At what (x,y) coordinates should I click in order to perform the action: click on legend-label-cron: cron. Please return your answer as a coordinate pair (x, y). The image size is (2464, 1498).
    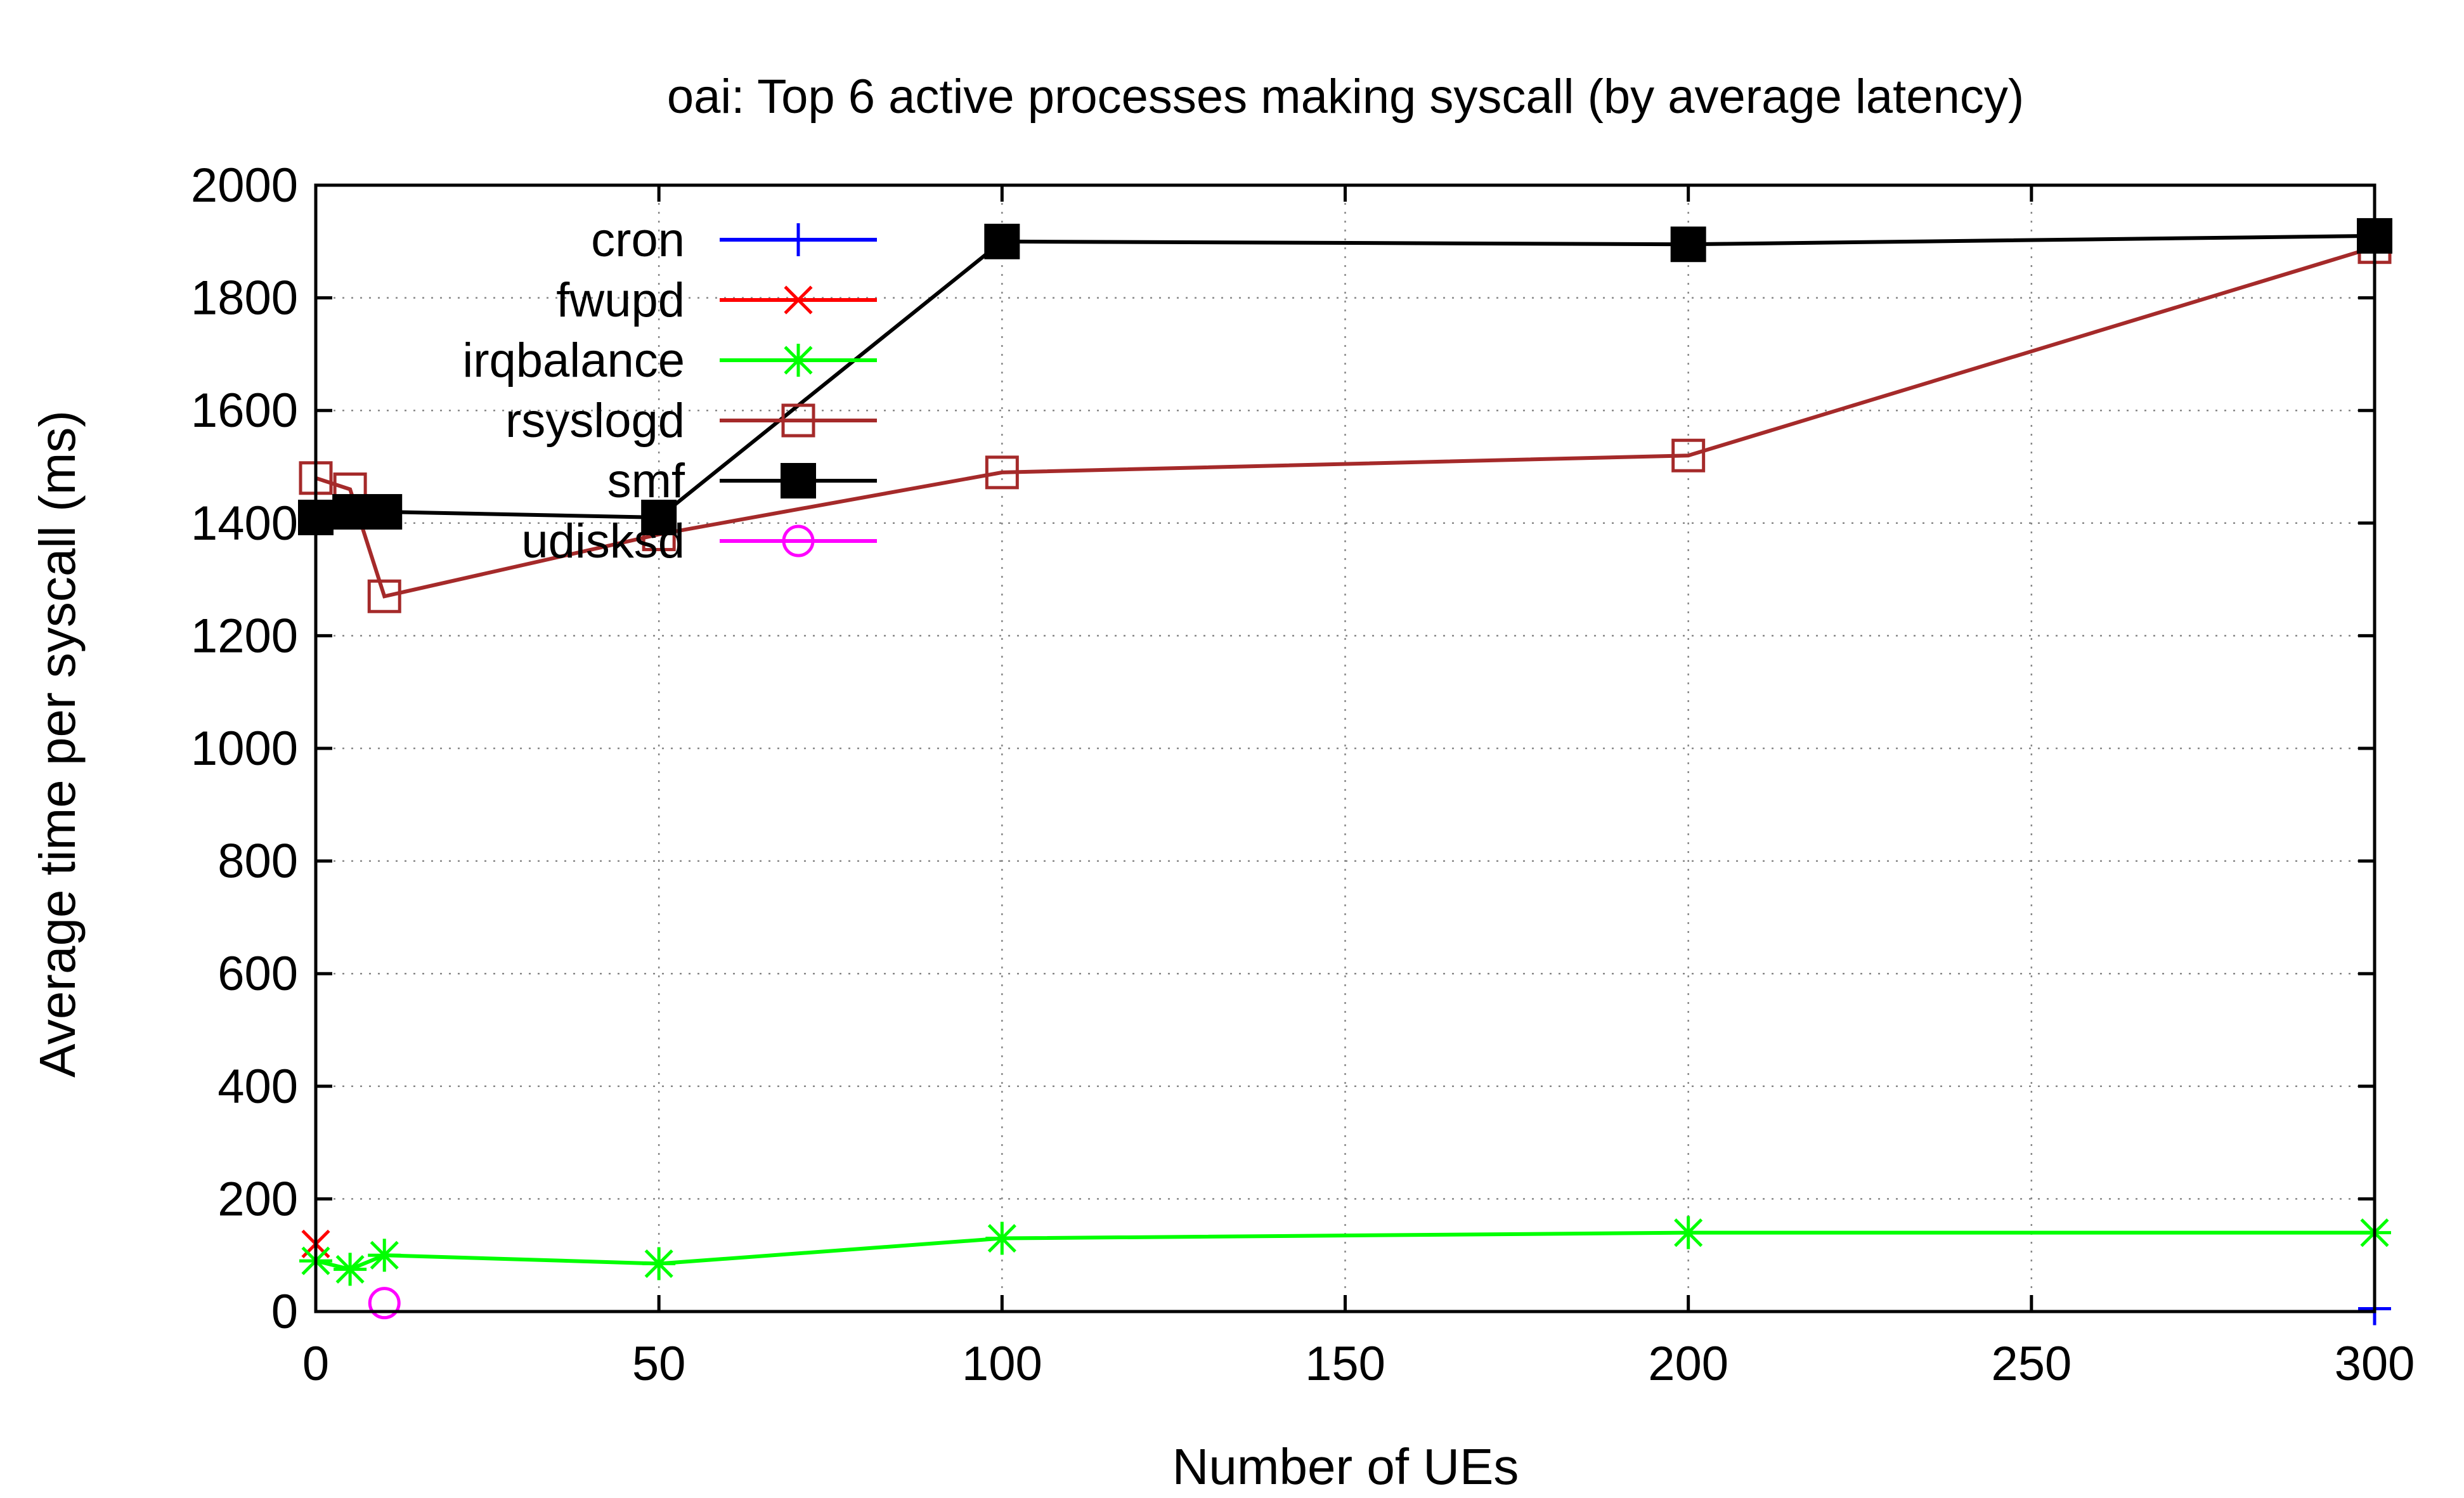
    Looking at the image, I should click on (638, 240).